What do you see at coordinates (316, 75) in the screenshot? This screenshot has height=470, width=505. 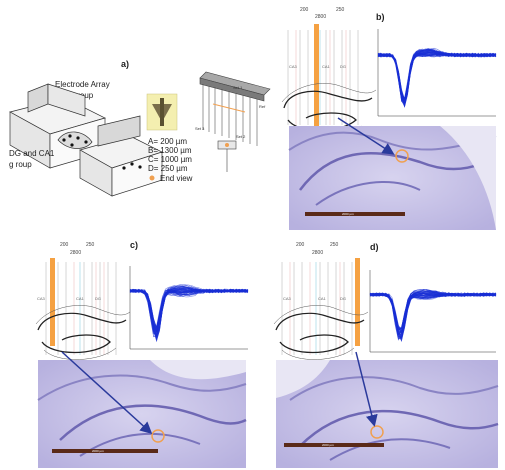 I see `panel-b-highlight-electrode` at bounding box center [316, 75].